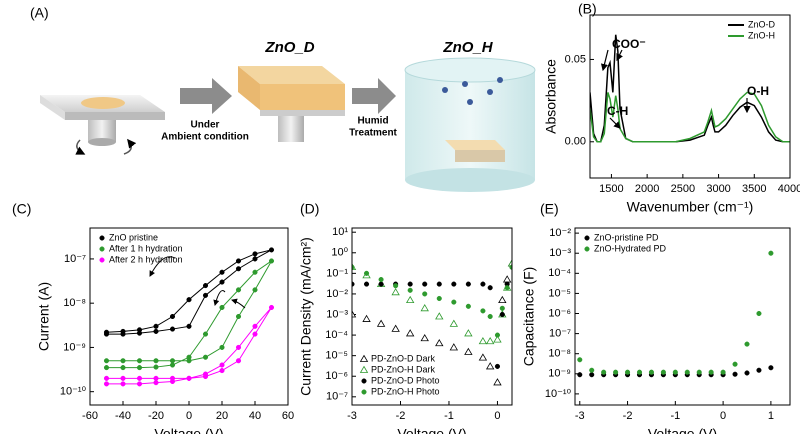  I want to click on y-tick-label: 10⁻¹⁰, so click(558, 394).